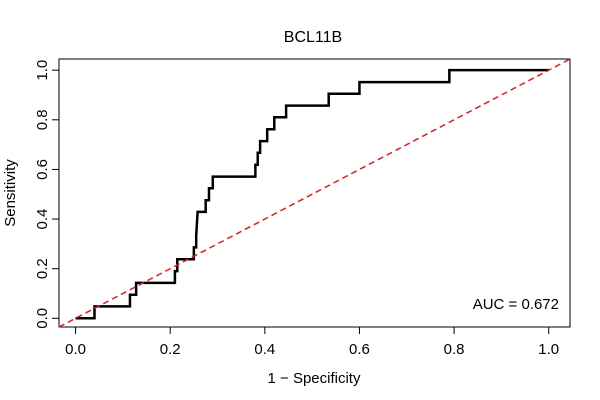 The width and height of the screenshot is (600, 400). I want to click on y-tick-label: 0.6, so click(42, 169).